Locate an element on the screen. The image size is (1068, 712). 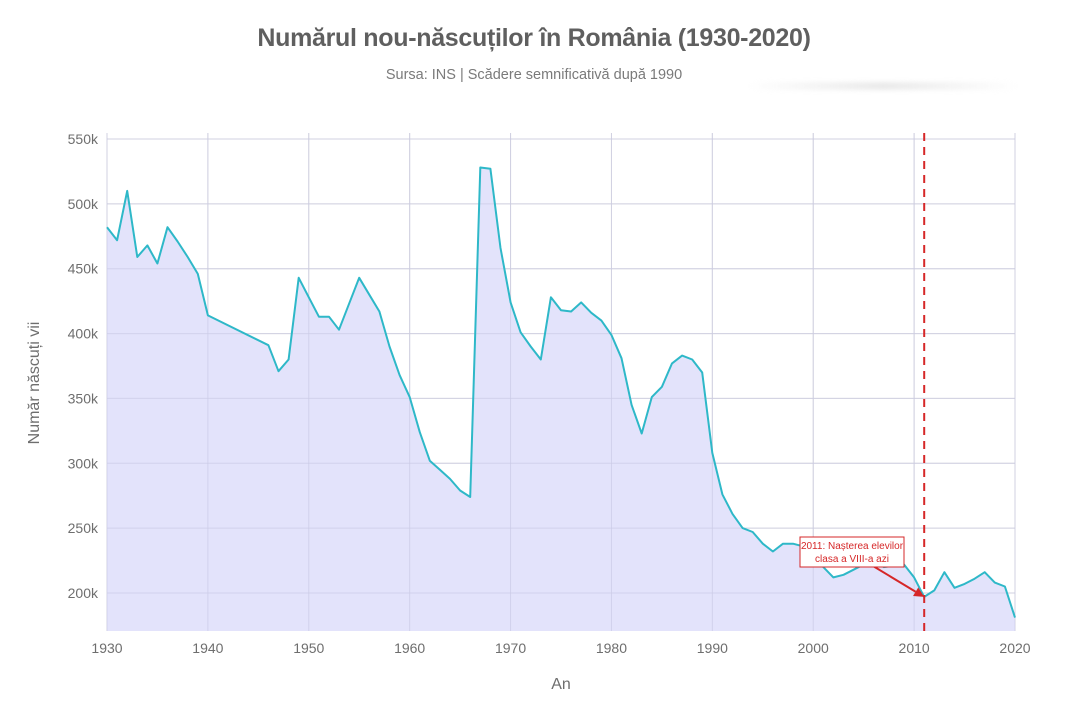
y-tick-label: 250k is located at coordinates (83, 528).